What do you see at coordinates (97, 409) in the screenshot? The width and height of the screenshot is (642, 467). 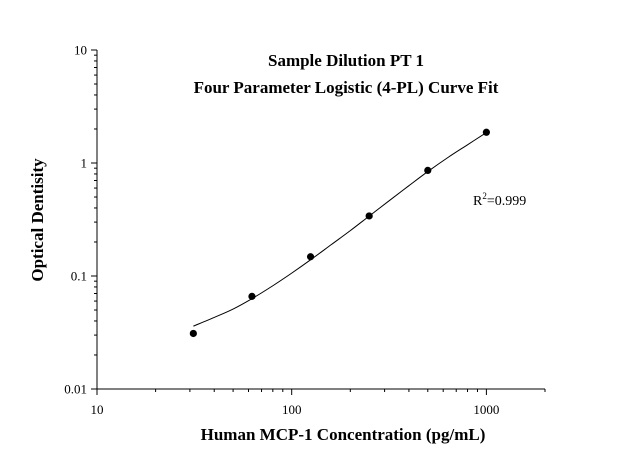 I see `x-tick-label: 10` at bounding box center [97, 409].